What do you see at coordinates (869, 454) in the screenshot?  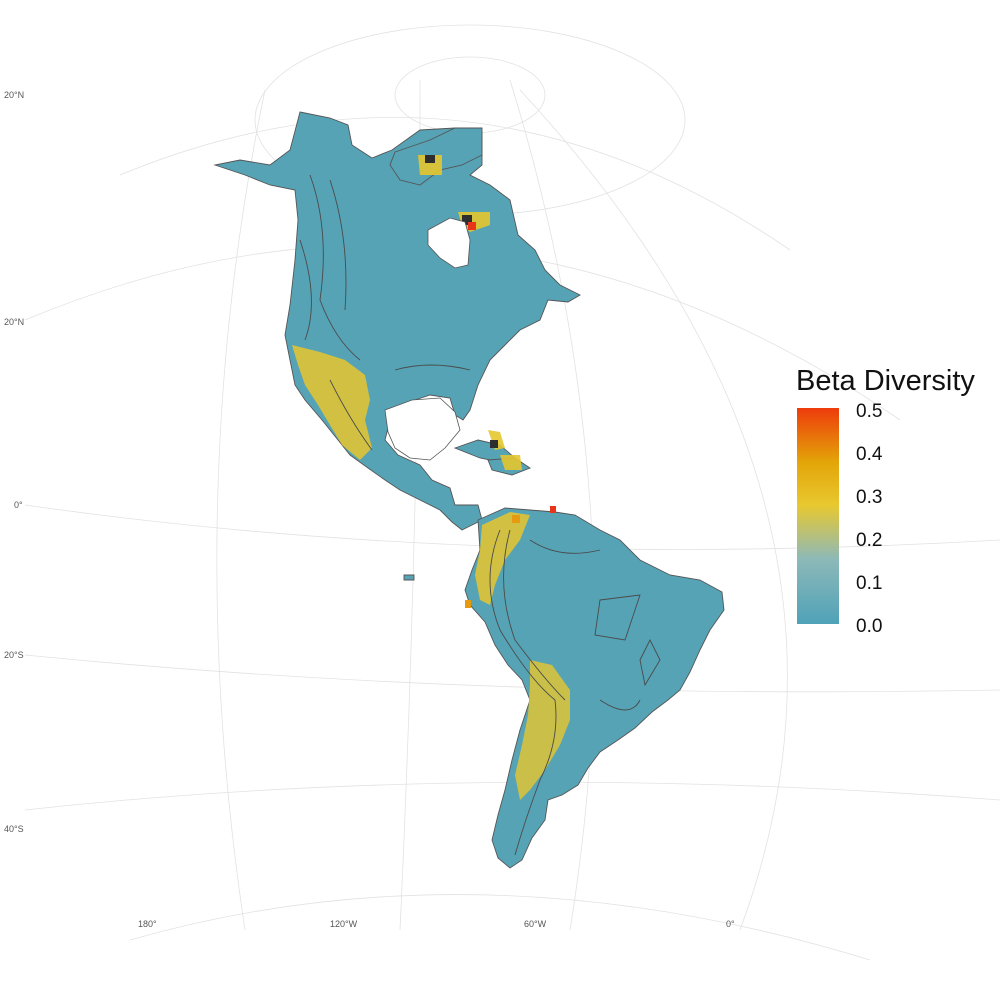 I see `legend-tick-1: 0.4` at bounding box center [869, 454].